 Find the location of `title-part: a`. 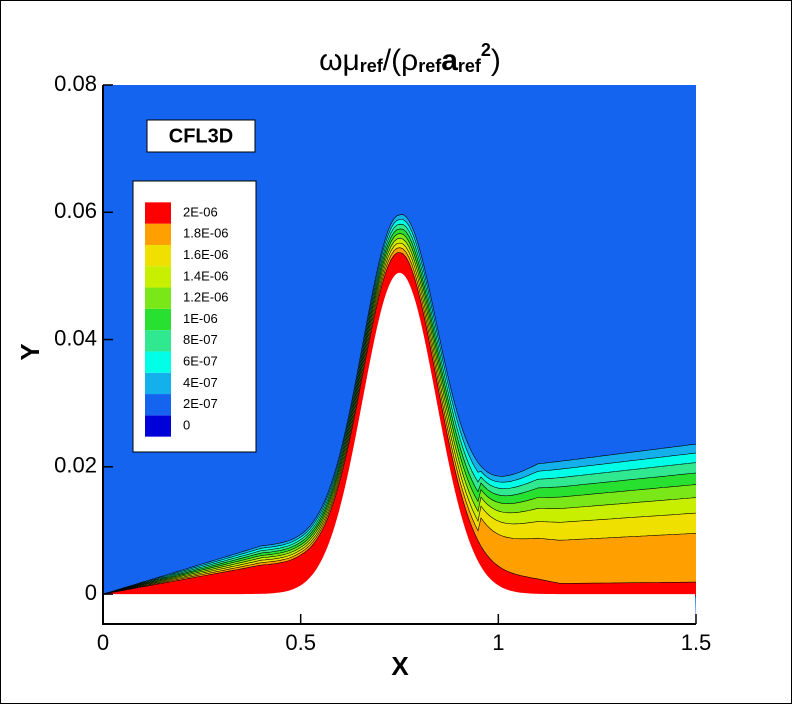

title-part: a is located at coordinates (449, 60).